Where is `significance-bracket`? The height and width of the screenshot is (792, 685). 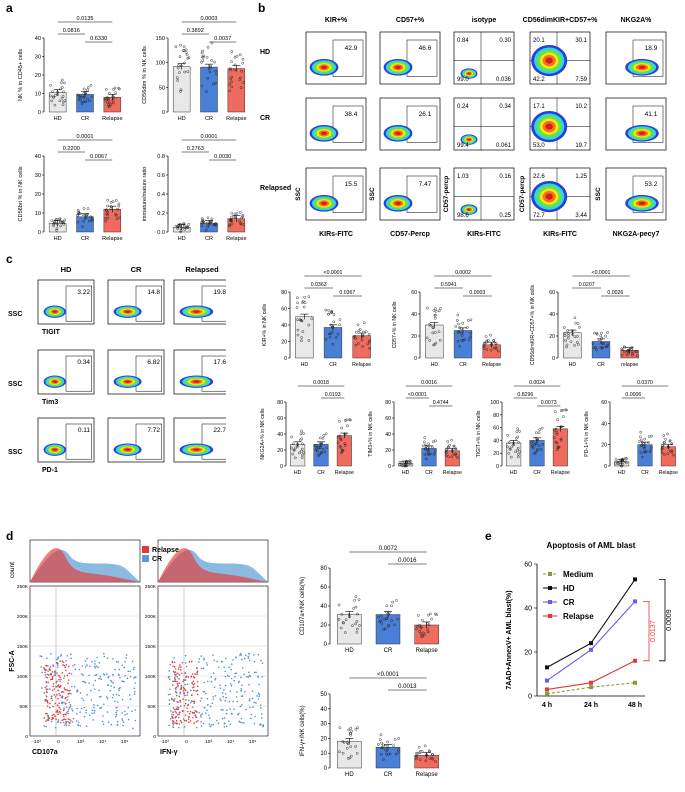
significance-bracket is located at coordinates (646, 631).